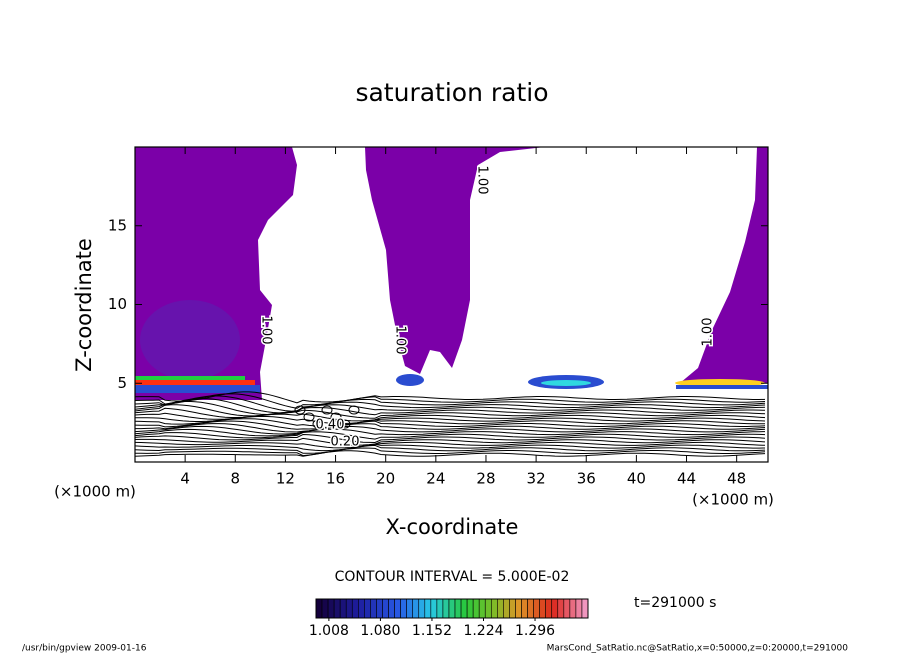 This screenshot has width=904, height=654. I want to click on x-tick-label: 24, so click(435, 479).